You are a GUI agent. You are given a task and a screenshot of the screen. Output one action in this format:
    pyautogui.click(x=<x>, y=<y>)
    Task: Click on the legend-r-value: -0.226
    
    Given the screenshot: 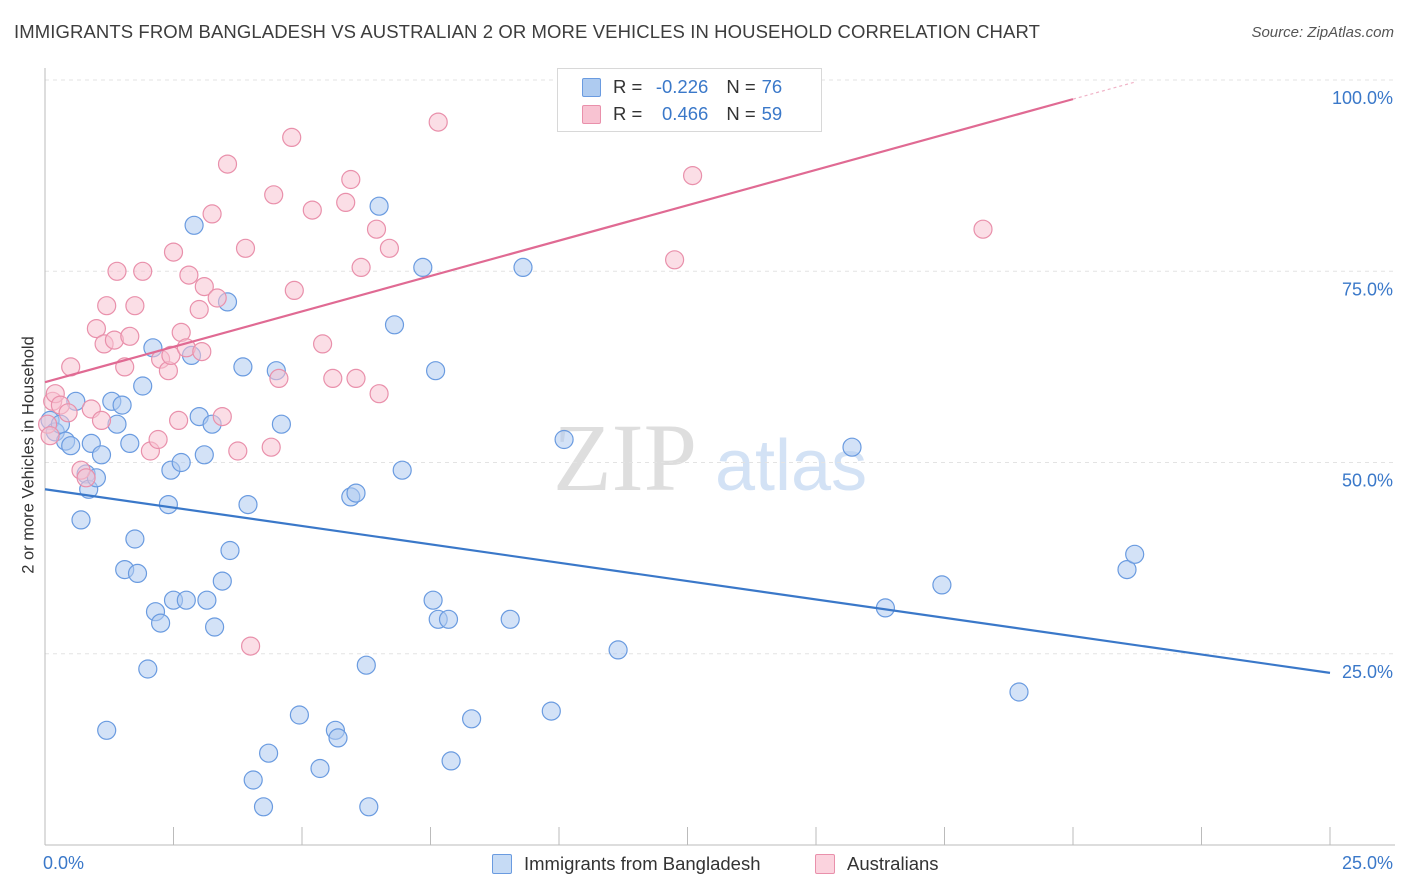 What is the action you would take?
    pyautogui.click(x=682, y=86)
    